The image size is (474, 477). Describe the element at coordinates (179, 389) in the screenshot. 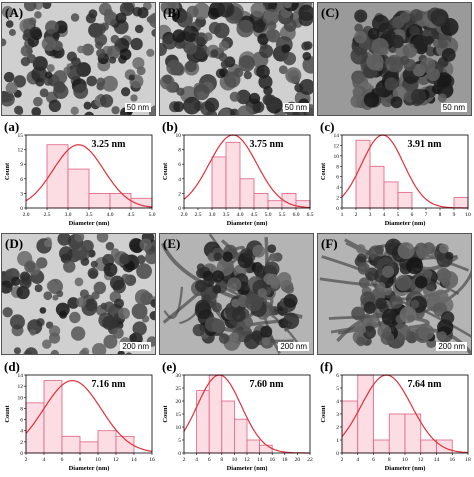

I see `y-tick-label: 25` at that location.